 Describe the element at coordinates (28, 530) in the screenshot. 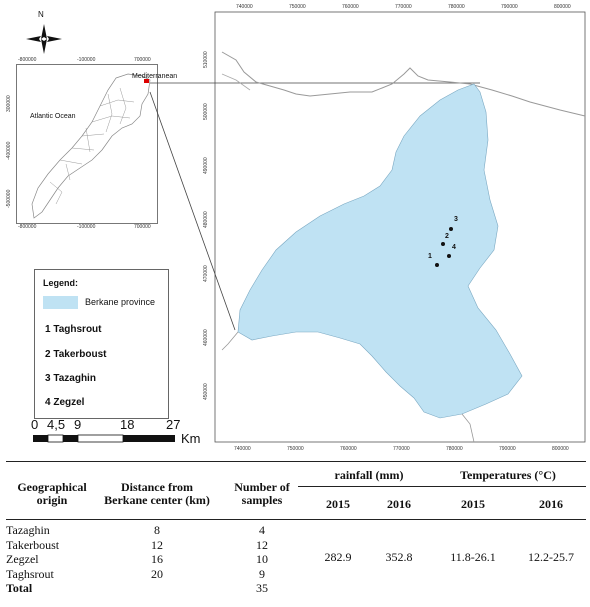

I see `cell-origin: Tazaghin` at that location.